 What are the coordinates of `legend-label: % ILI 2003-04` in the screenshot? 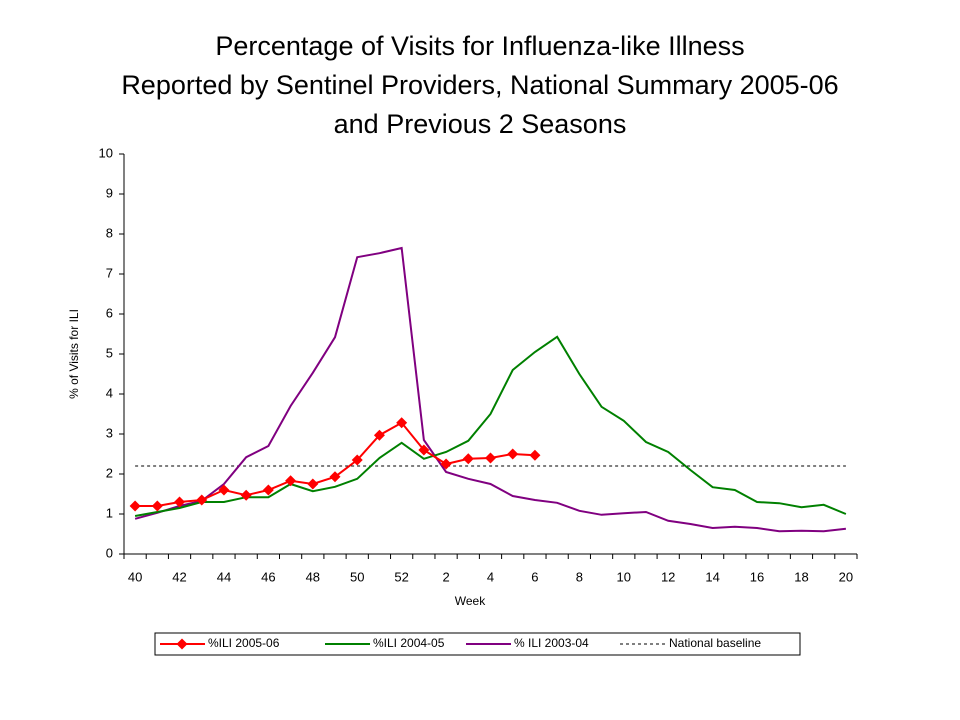 It's located at (551, 643).